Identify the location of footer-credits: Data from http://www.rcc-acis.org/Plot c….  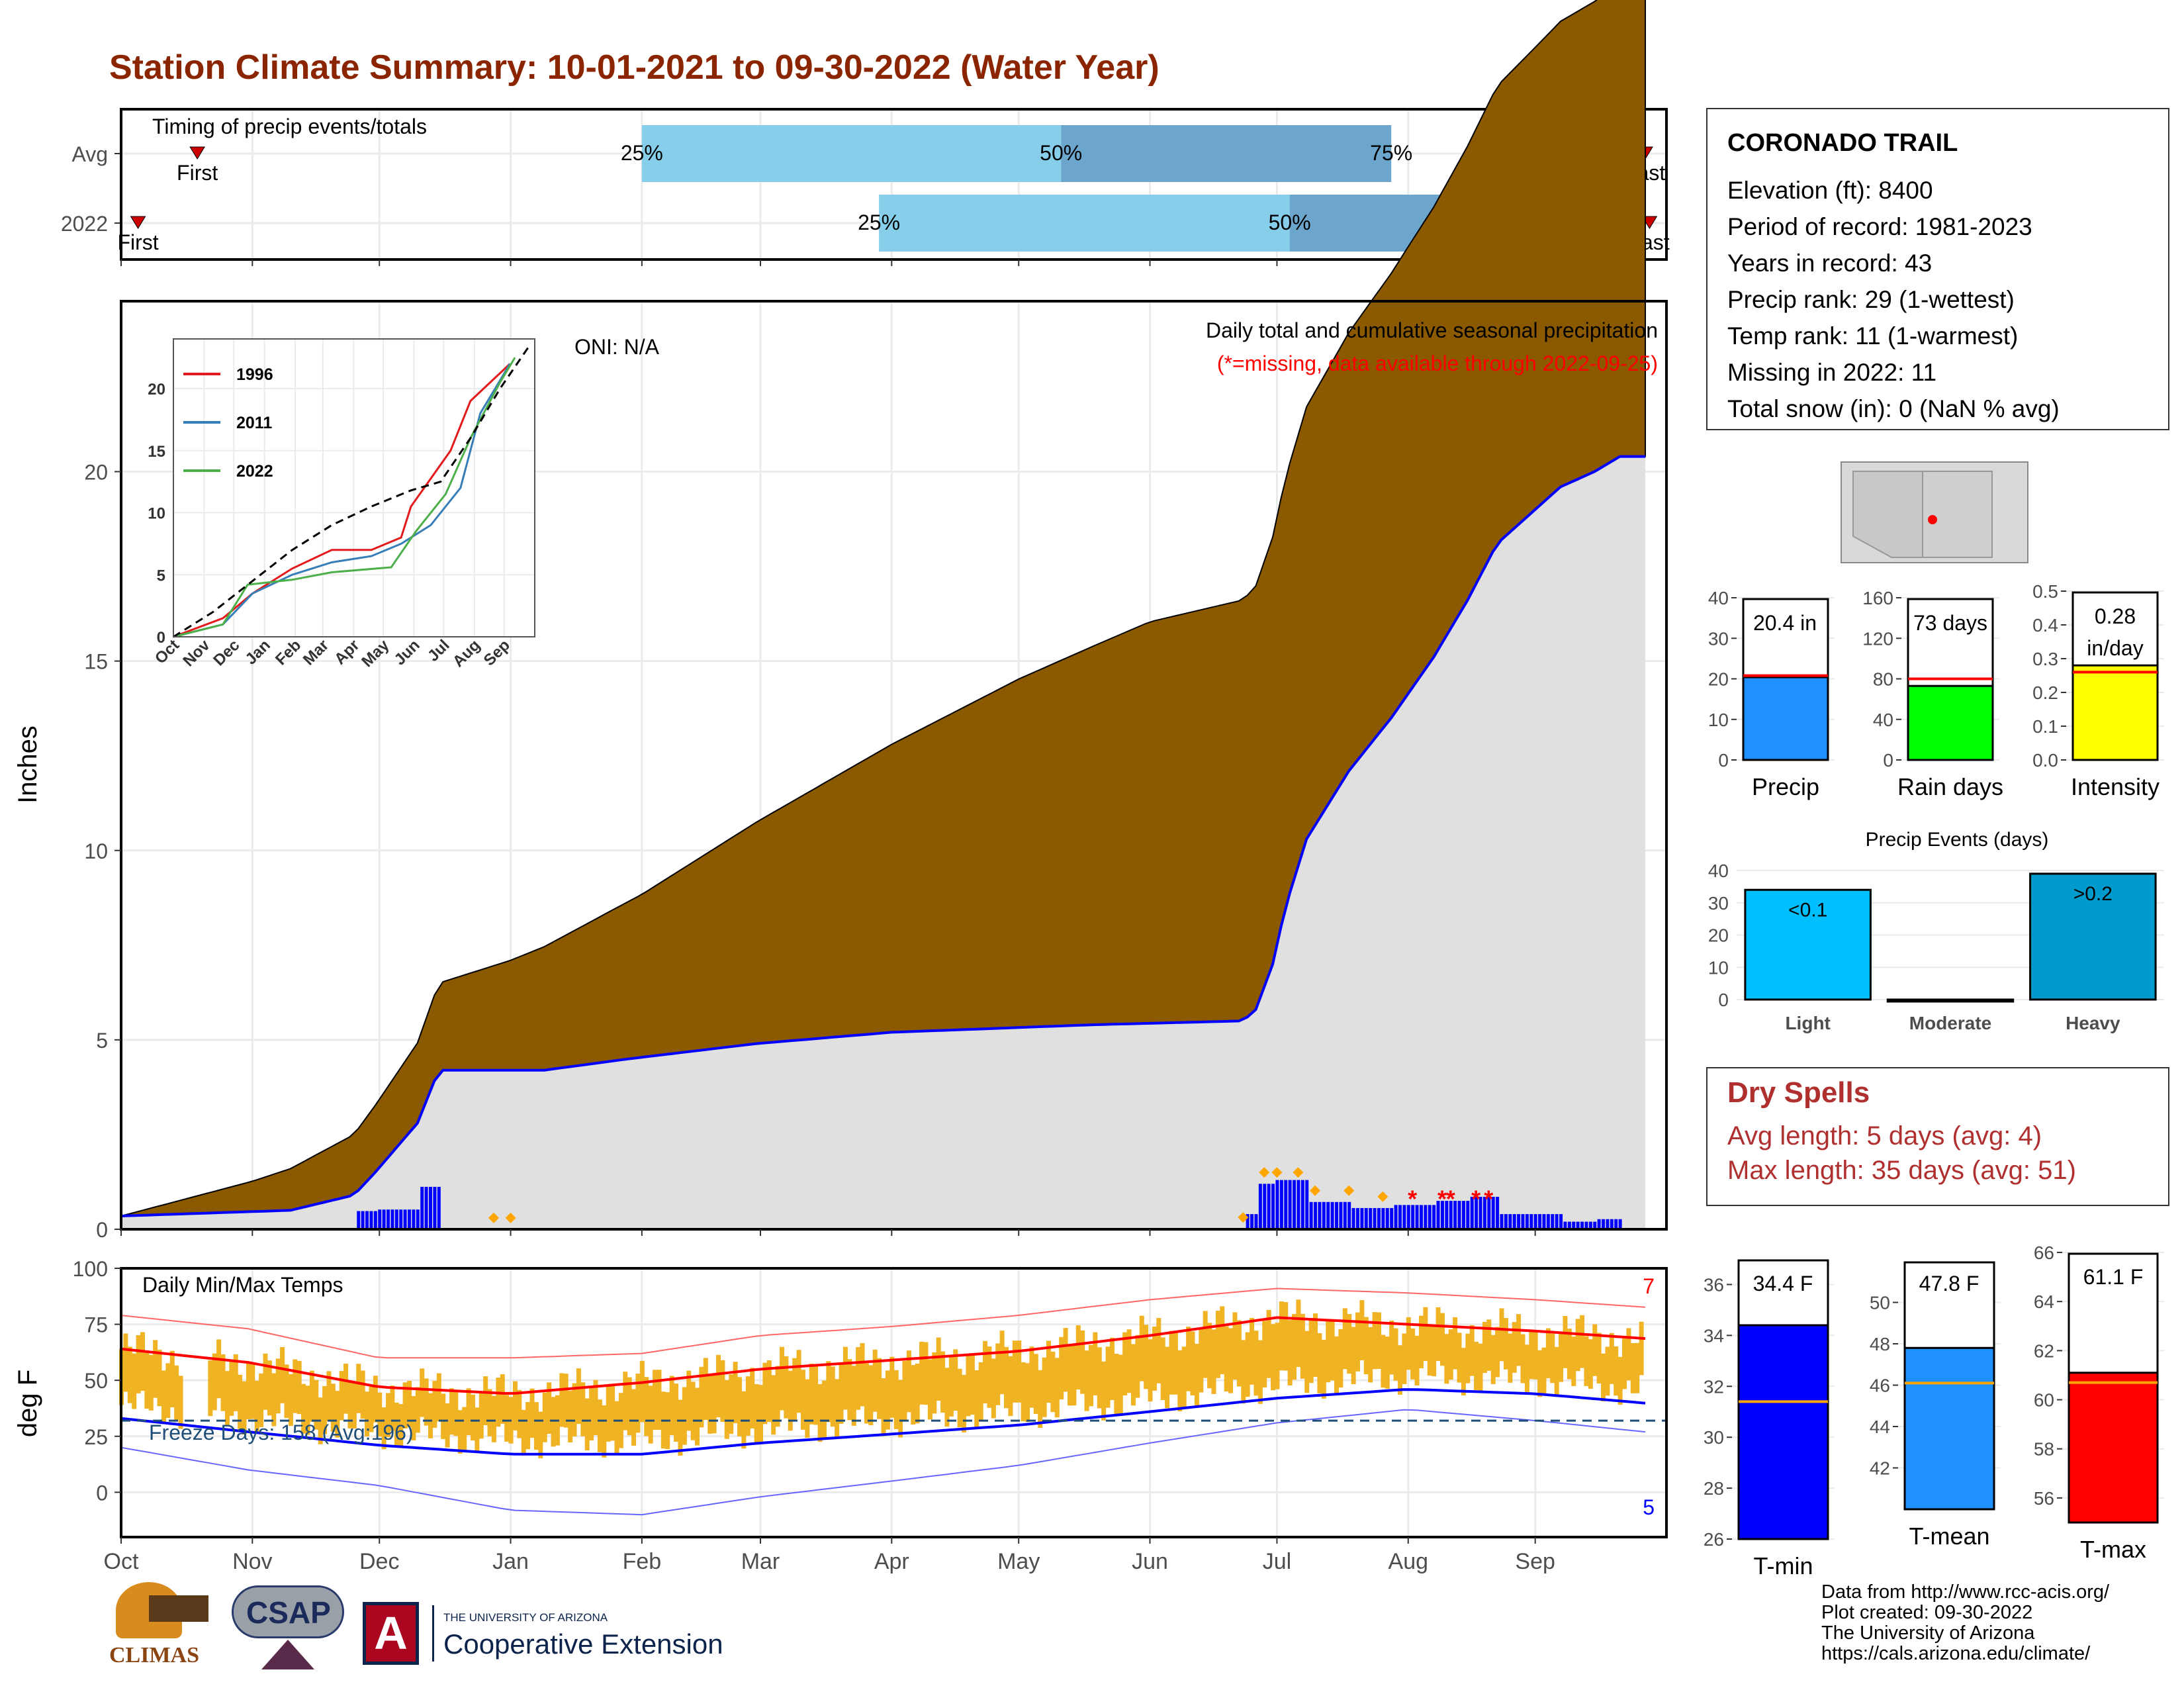
(1965, 1623).